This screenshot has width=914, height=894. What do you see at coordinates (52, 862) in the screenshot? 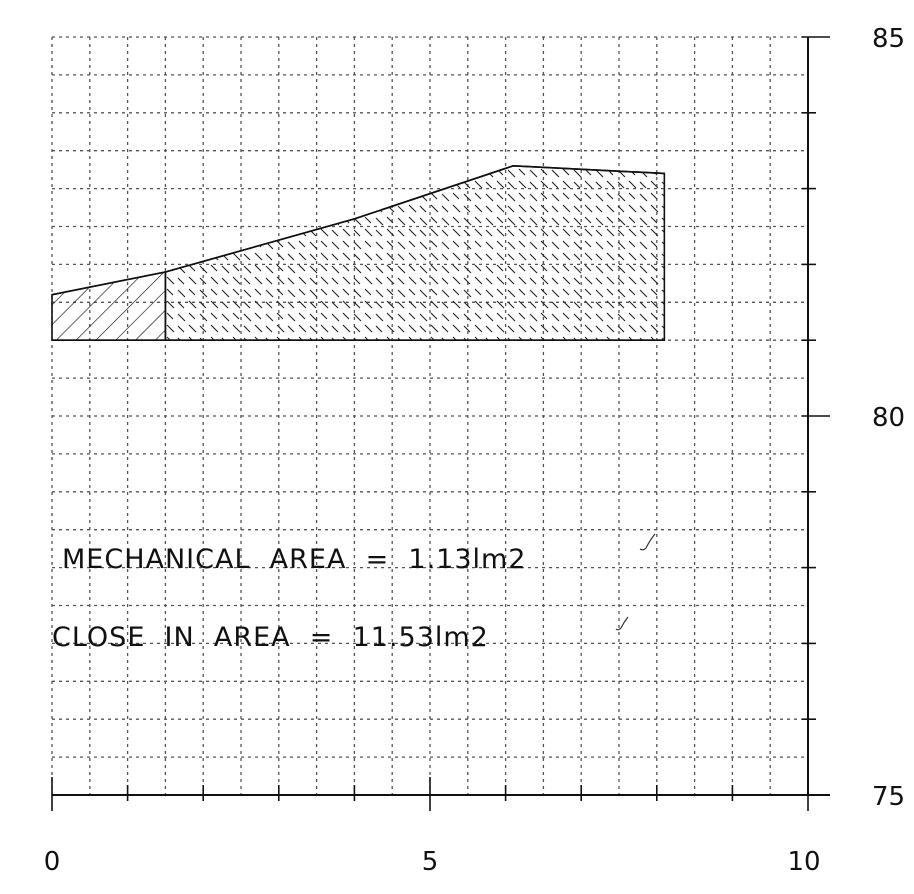
I see `x-tick-label: 0` at bounding box center [52, 862].